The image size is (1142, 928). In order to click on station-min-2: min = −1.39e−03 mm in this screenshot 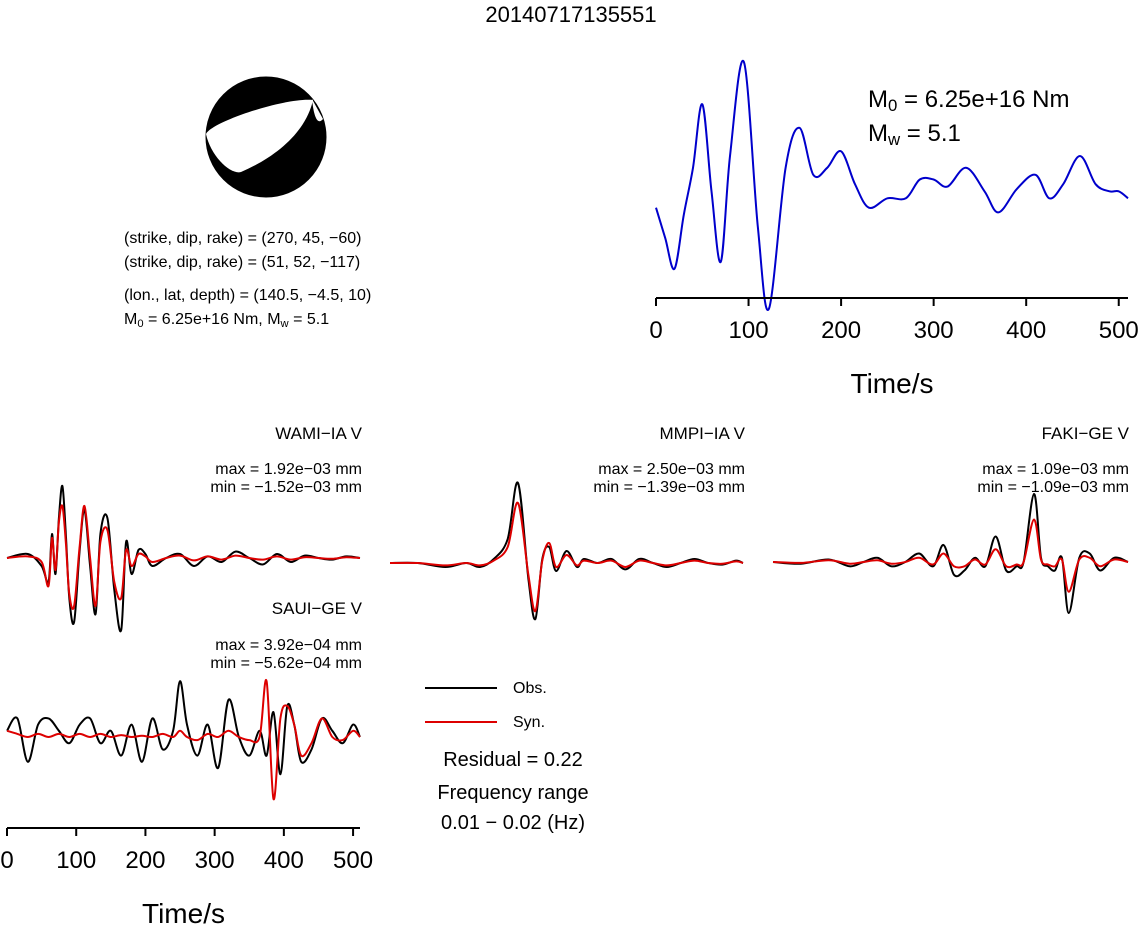, I will do `click(669, 487)`.